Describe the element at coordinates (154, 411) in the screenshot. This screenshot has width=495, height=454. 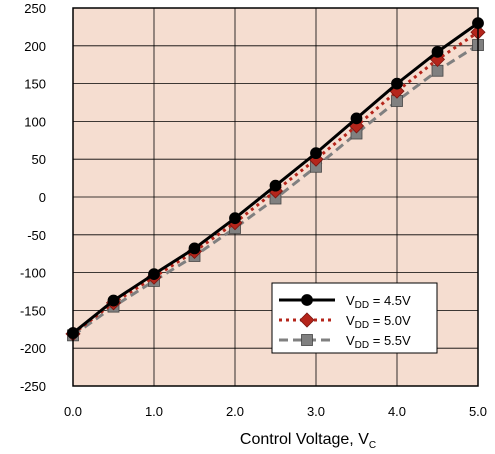
I see `x-tick-label: 1.0` at that location.